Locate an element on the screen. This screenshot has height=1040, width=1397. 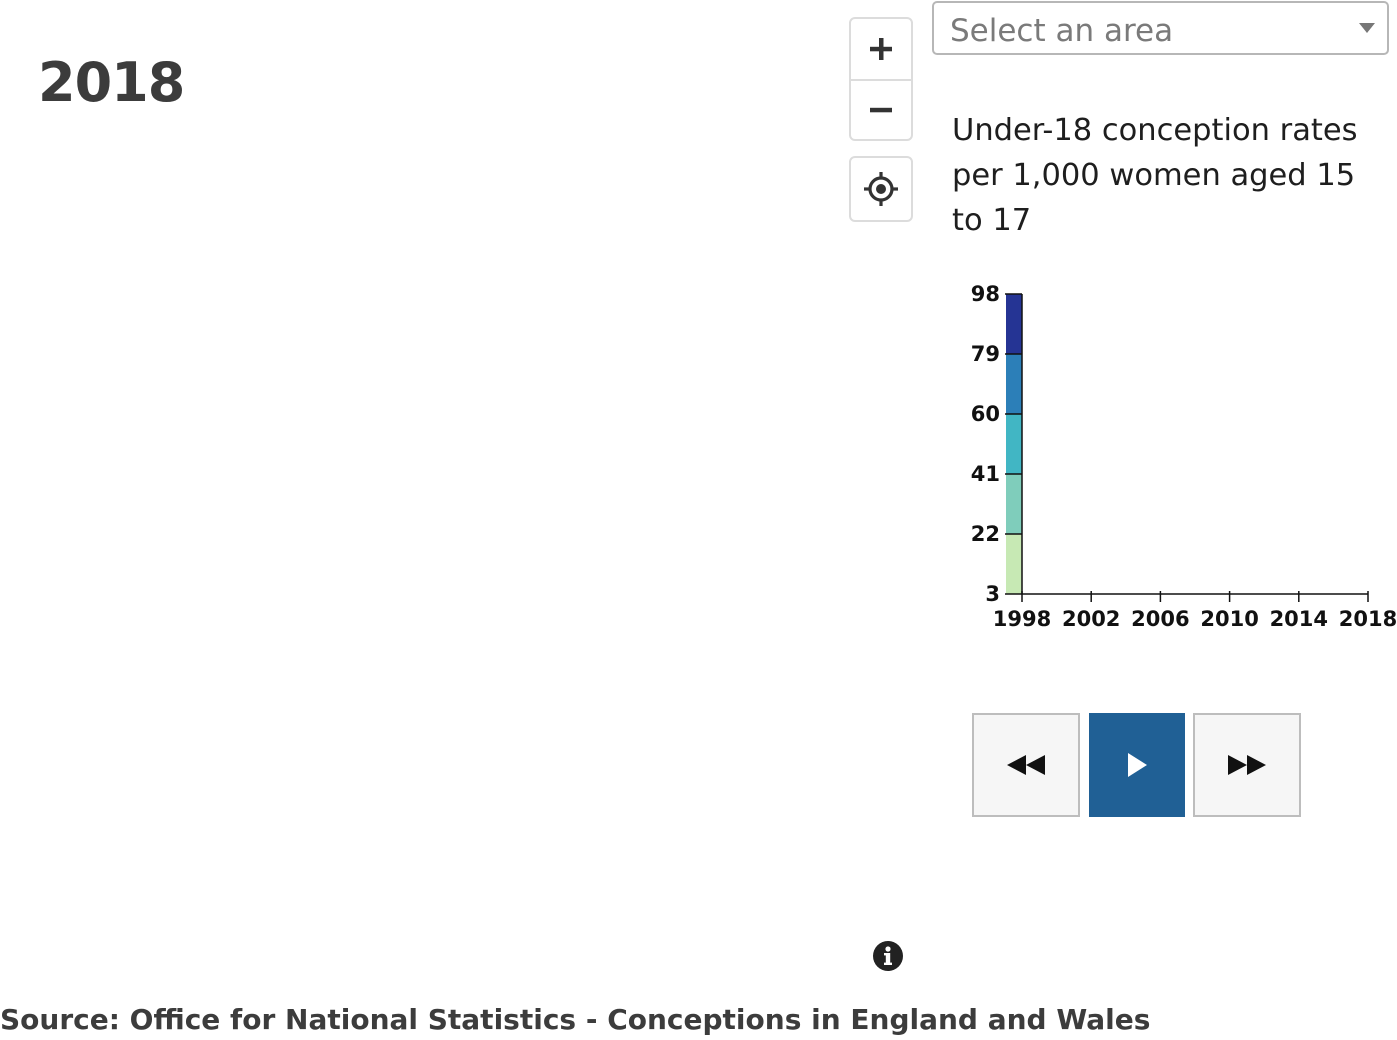
caret-down-icon is located at coordinates (1367, 28).